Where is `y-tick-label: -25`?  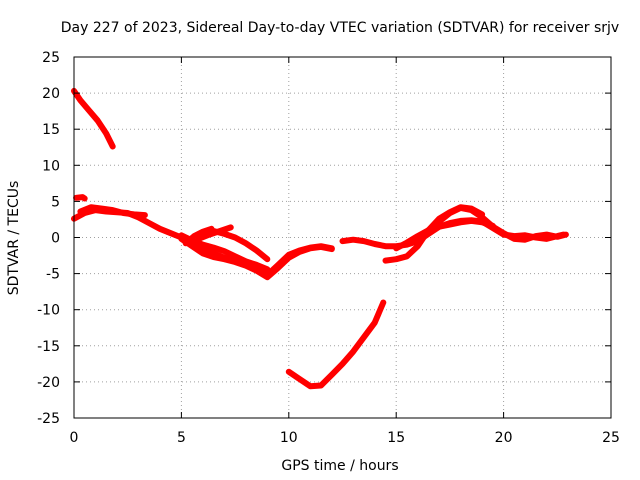
y-tick-label: -25 is located at coordinates (48, 419).